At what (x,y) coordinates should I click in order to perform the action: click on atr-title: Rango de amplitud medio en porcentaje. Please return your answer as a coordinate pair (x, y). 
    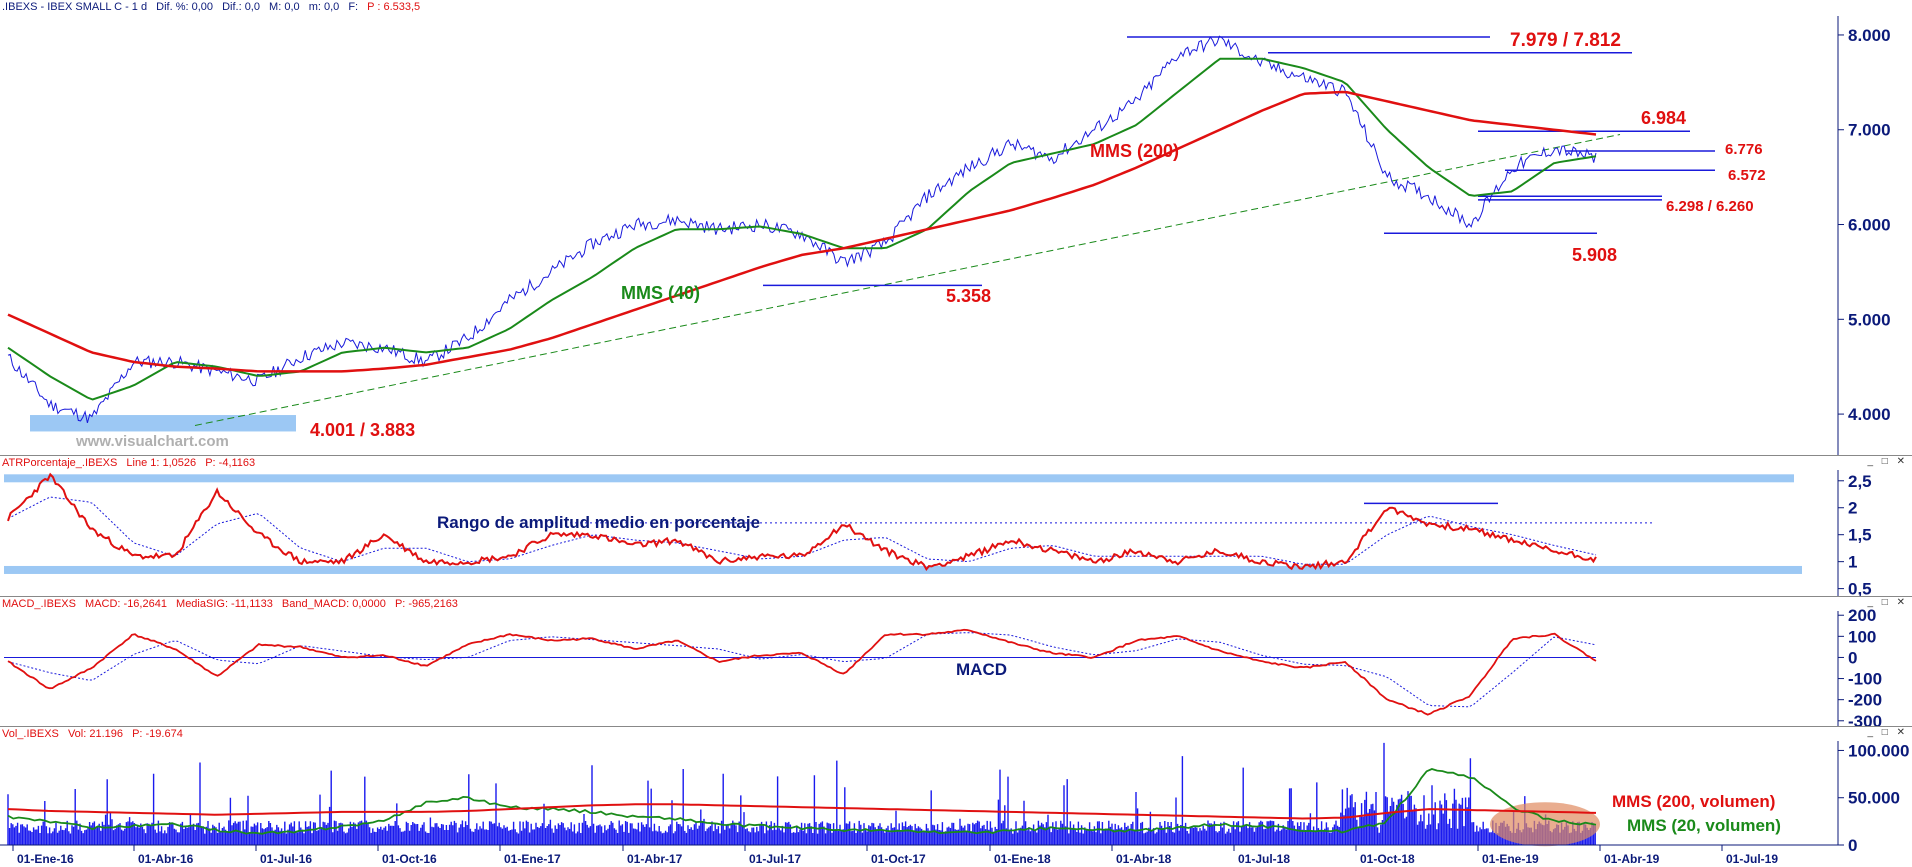
    Looking at the image, I should click on (598, 522).